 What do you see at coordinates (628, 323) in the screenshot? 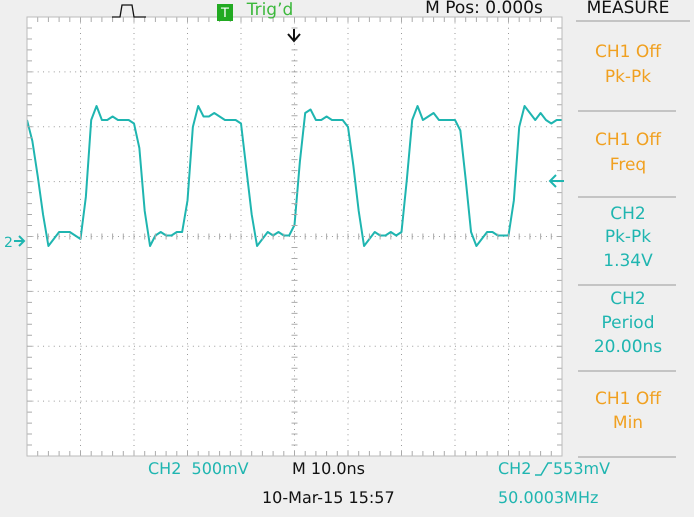
I see `text: Period` at bounding box center [628, 323].